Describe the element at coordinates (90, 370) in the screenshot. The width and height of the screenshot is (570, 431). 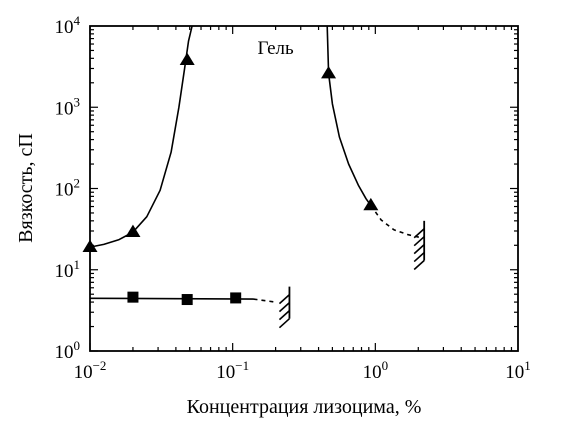
I see `x-tick-label: 10⁻²` at that location.